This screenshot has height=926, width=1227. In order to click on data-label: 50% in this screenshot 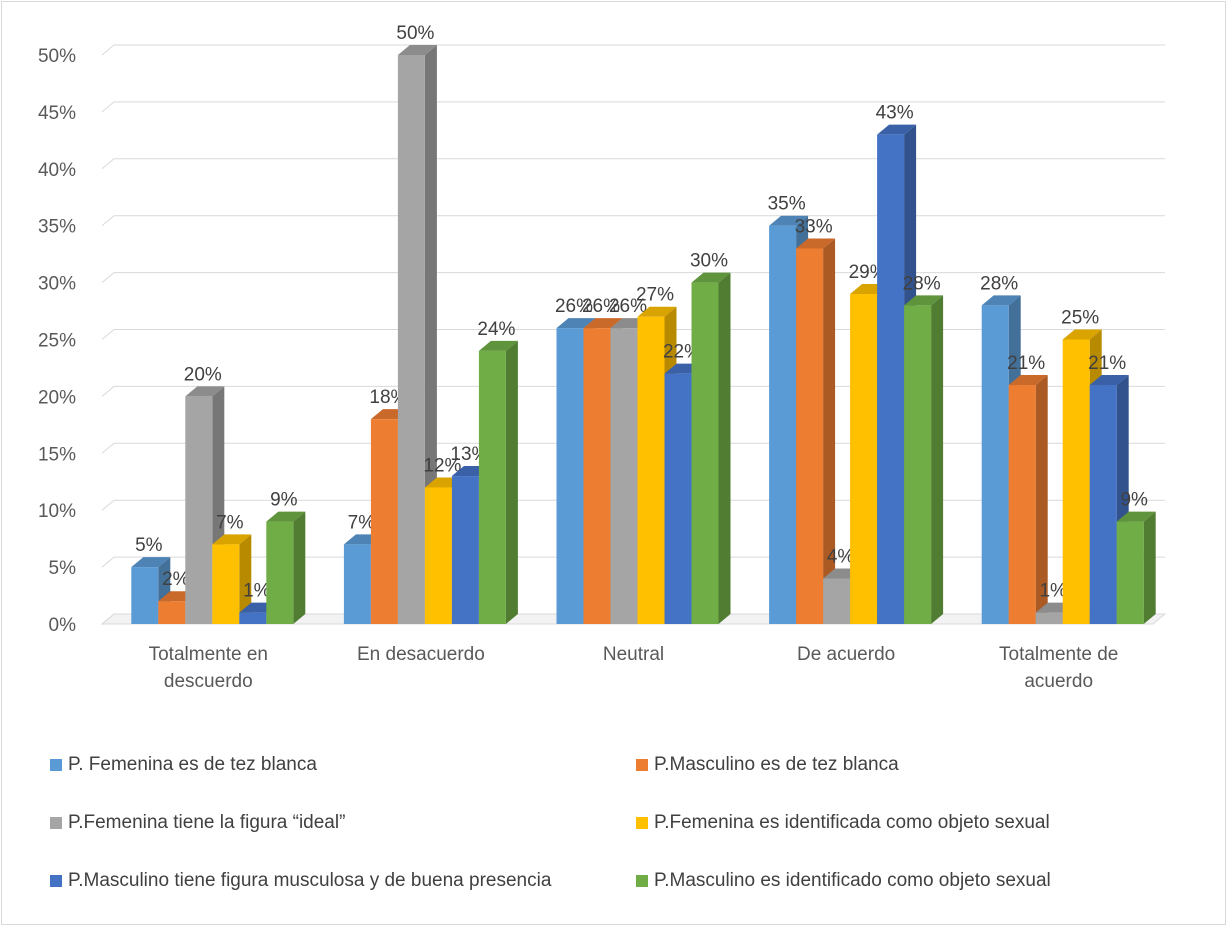, I will do `click(415, 33)`.